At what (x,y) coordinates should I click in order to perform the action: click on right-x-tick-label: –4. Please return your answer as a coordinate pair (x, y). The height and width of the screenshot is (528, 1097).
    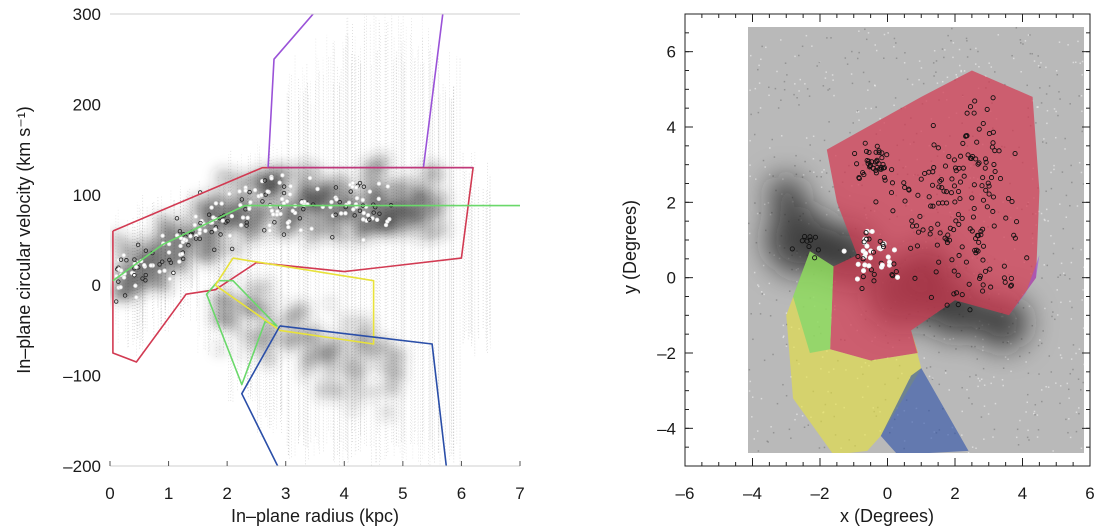
    Looking at the image, I should click on (752, 493).